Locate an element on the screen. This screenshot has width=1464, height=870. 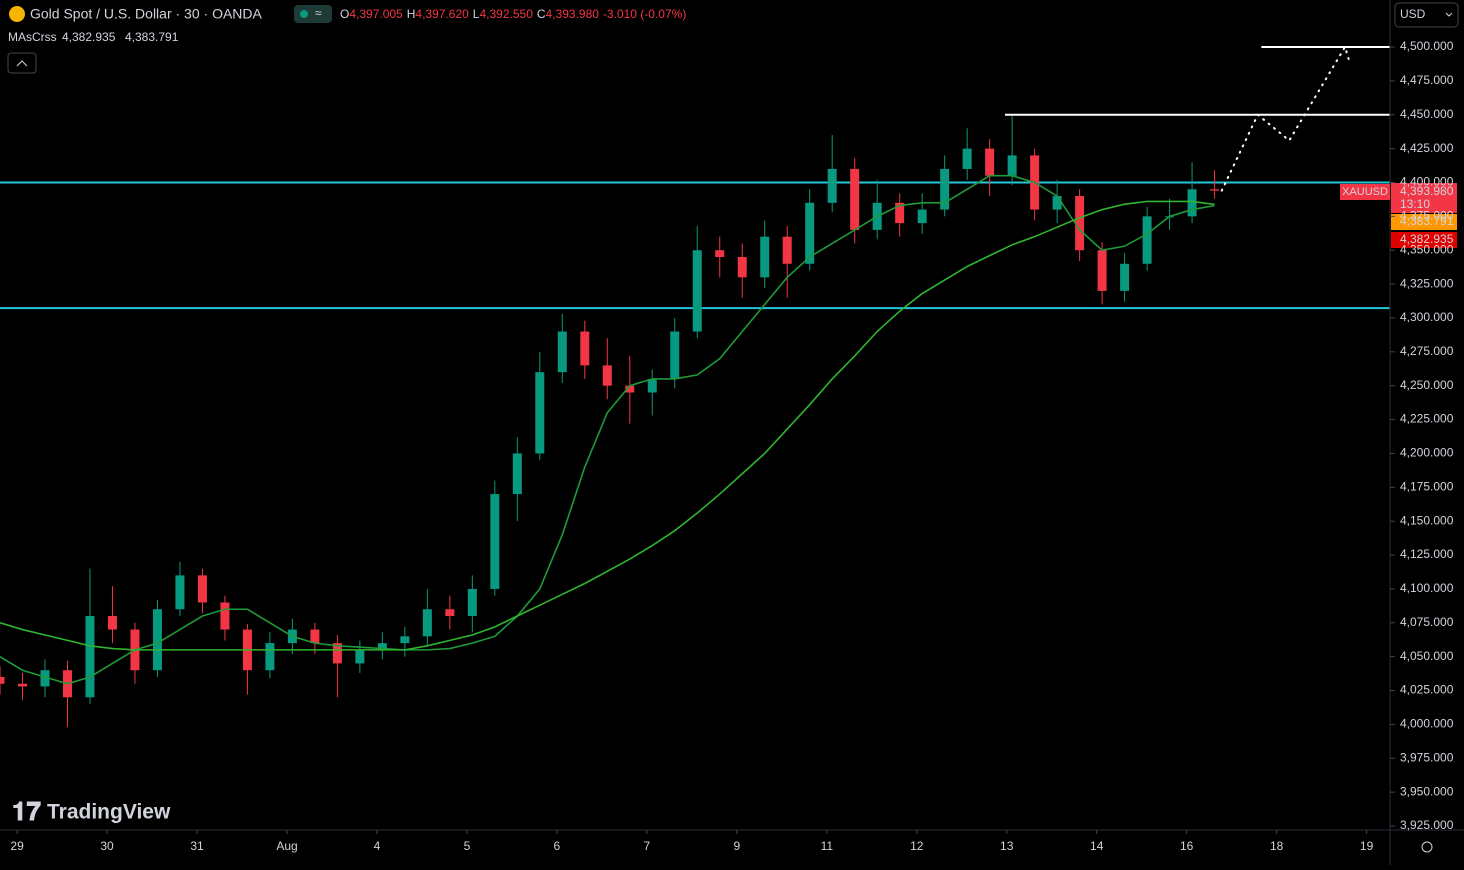
y-tick-label: 4,450.000 is located at coordinates (1427, 114).